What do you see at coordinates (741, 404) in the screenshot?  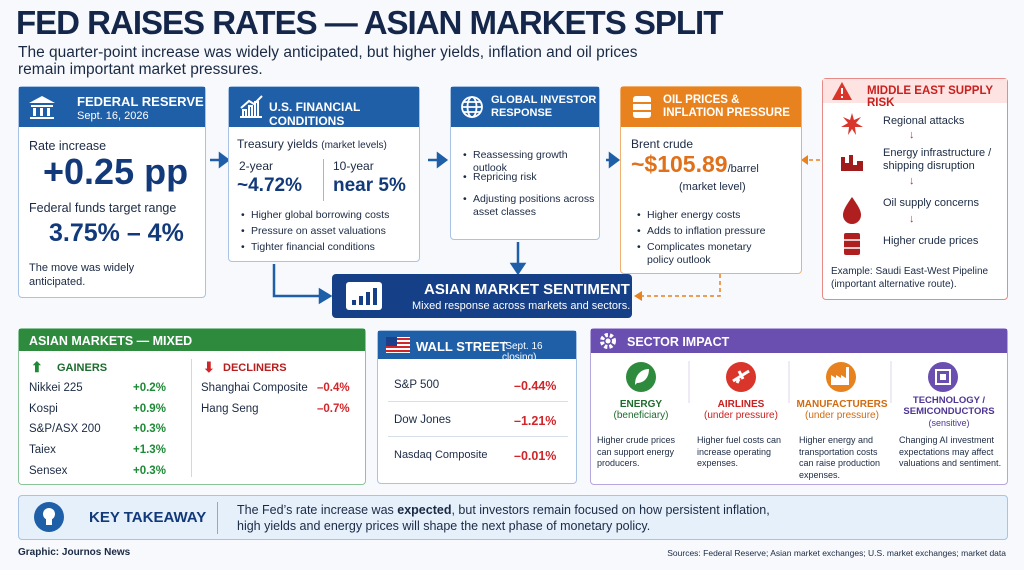 I see `sector-name: AIRLINES` at bounding box center [741, 404].